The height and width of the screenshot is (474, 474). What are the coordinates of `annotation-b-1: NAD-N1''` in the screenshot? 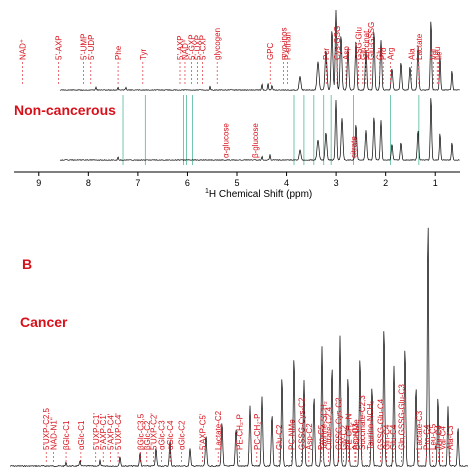 It's located at (54, 433).